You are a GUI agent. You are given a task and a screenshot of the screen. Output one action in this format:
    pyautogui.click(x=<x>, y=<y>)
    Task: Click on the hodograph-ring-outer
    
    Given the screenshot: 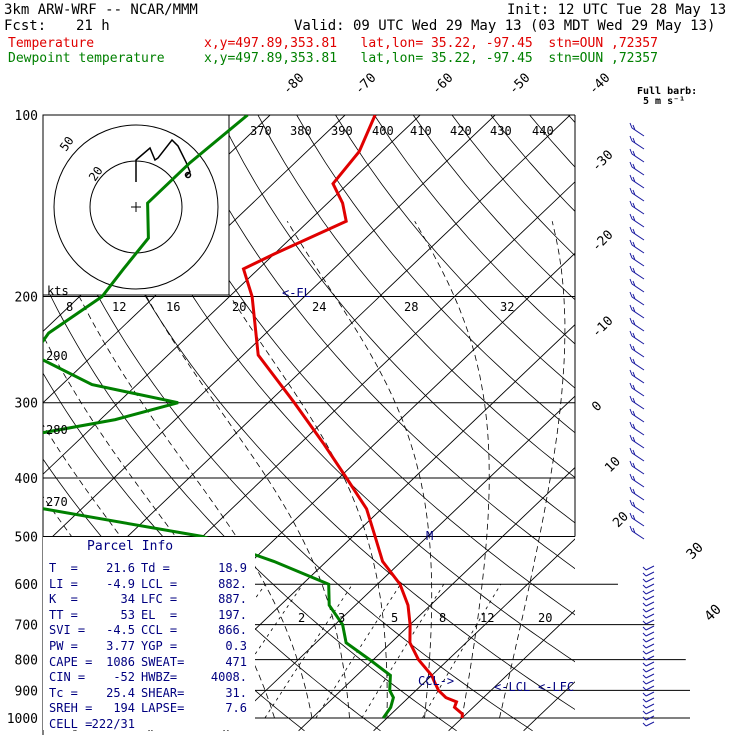 What is the action you would take?
    pyautogui.click(x=136, y=207)
    